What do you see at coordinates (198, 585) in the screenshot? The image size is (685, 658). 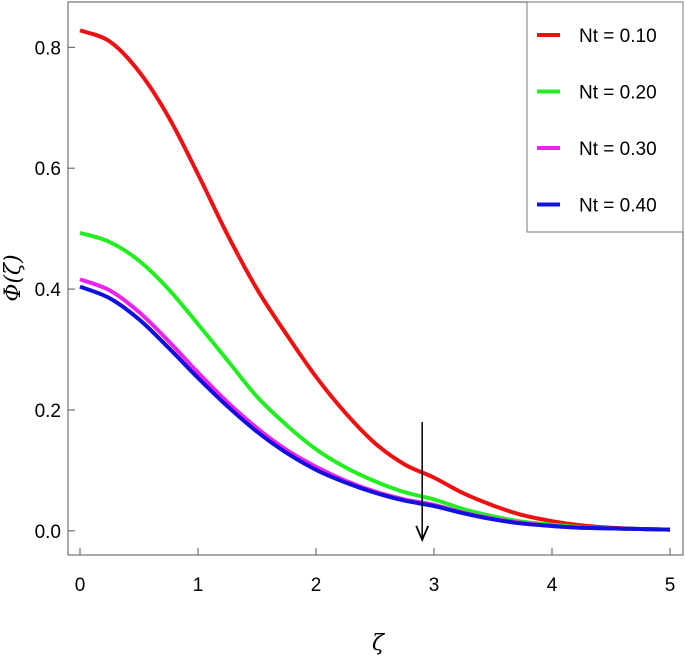 I see `x-tick-label: 1` at bounding box center [198, 585].